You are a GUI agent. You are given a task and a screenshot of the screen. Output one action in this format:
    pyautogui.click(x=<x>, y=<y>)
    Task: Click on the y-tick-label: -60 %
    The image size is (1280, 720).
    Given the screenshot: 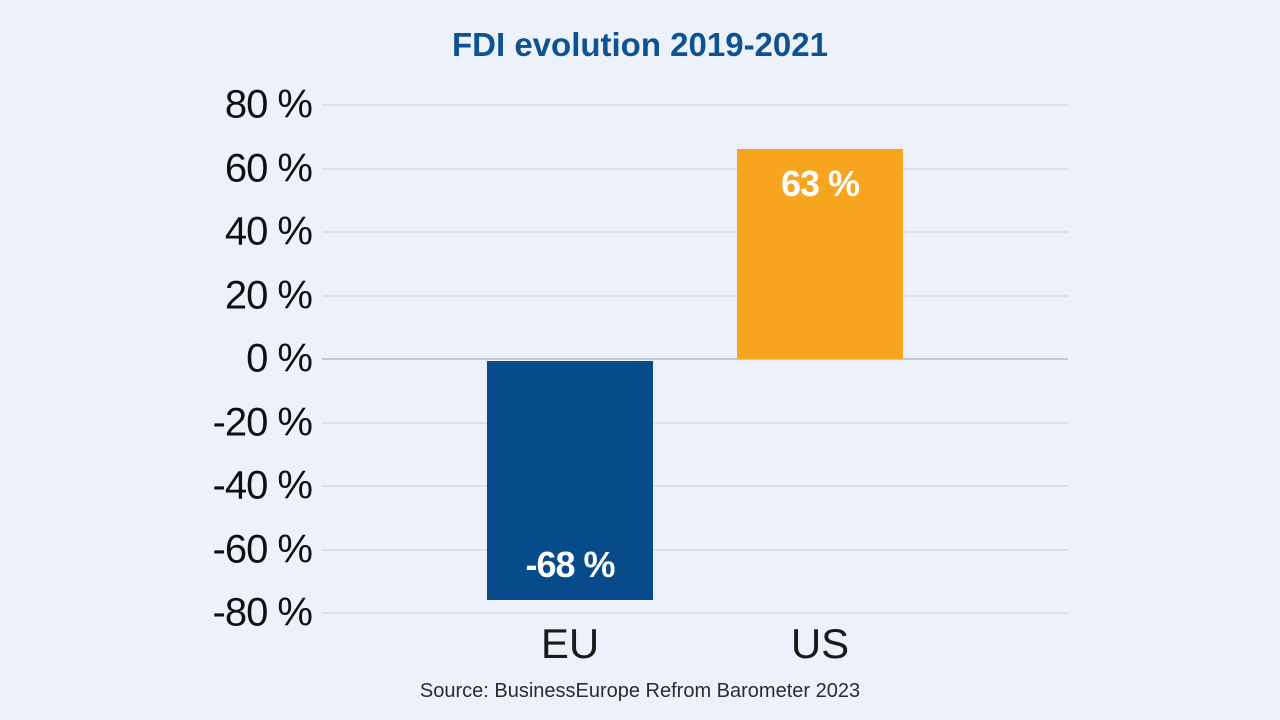 What is the action you would take?
    pyautogui.click(x=263, y=549)
    